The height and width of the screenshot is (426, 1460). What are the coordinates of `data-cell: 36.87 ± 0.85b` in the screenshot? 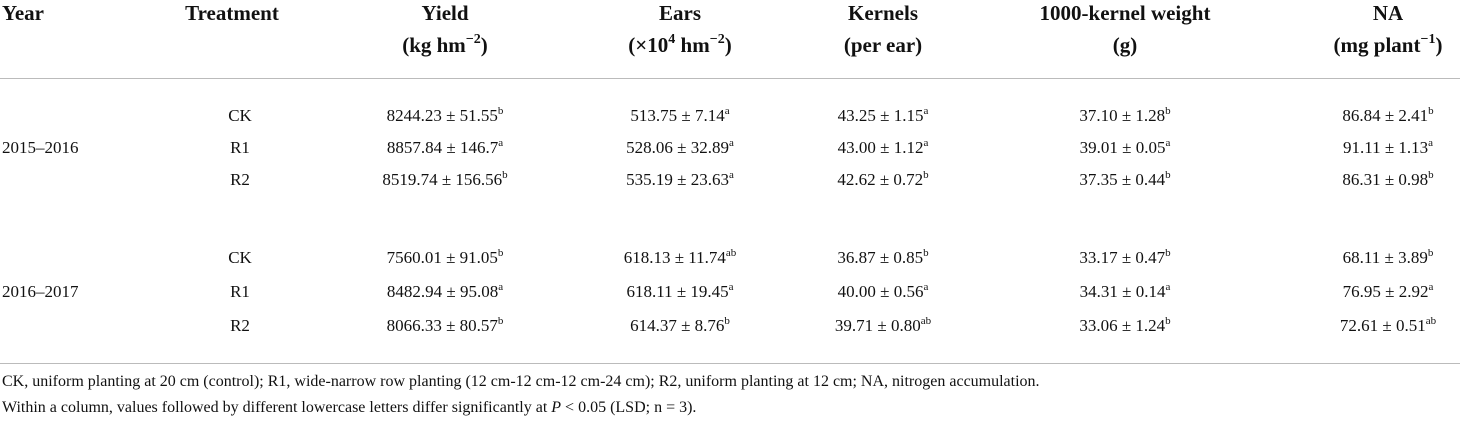 It's located at (882, 258).